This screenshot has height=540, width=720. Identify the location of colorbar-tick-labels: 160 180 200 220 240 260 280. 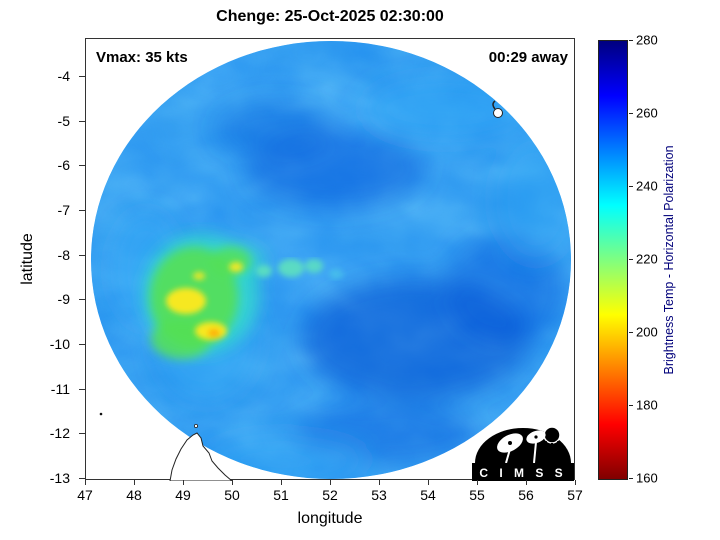
(658, 259).